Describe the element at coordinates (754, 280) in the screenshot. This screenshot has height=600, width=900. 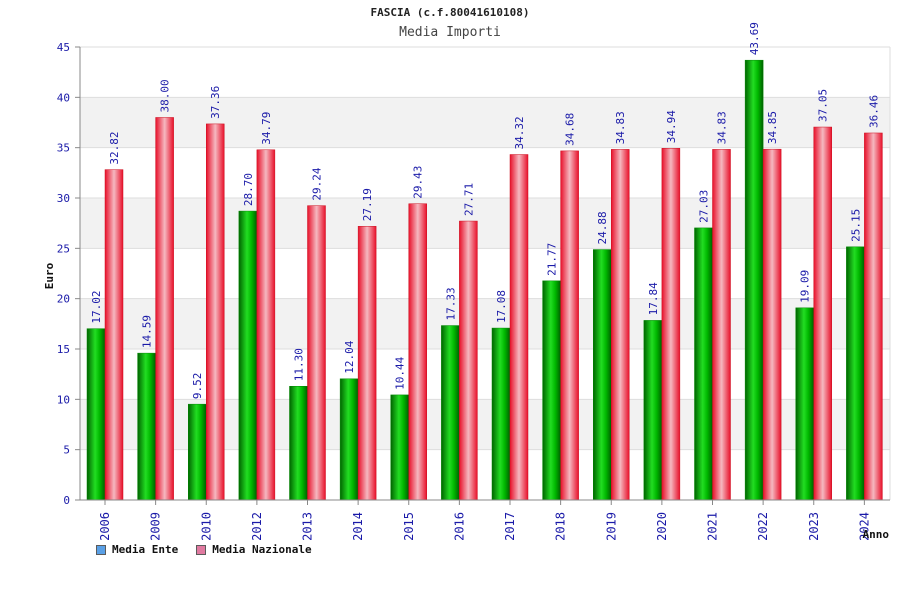
I see `bar-media-ente-2022` at that location.